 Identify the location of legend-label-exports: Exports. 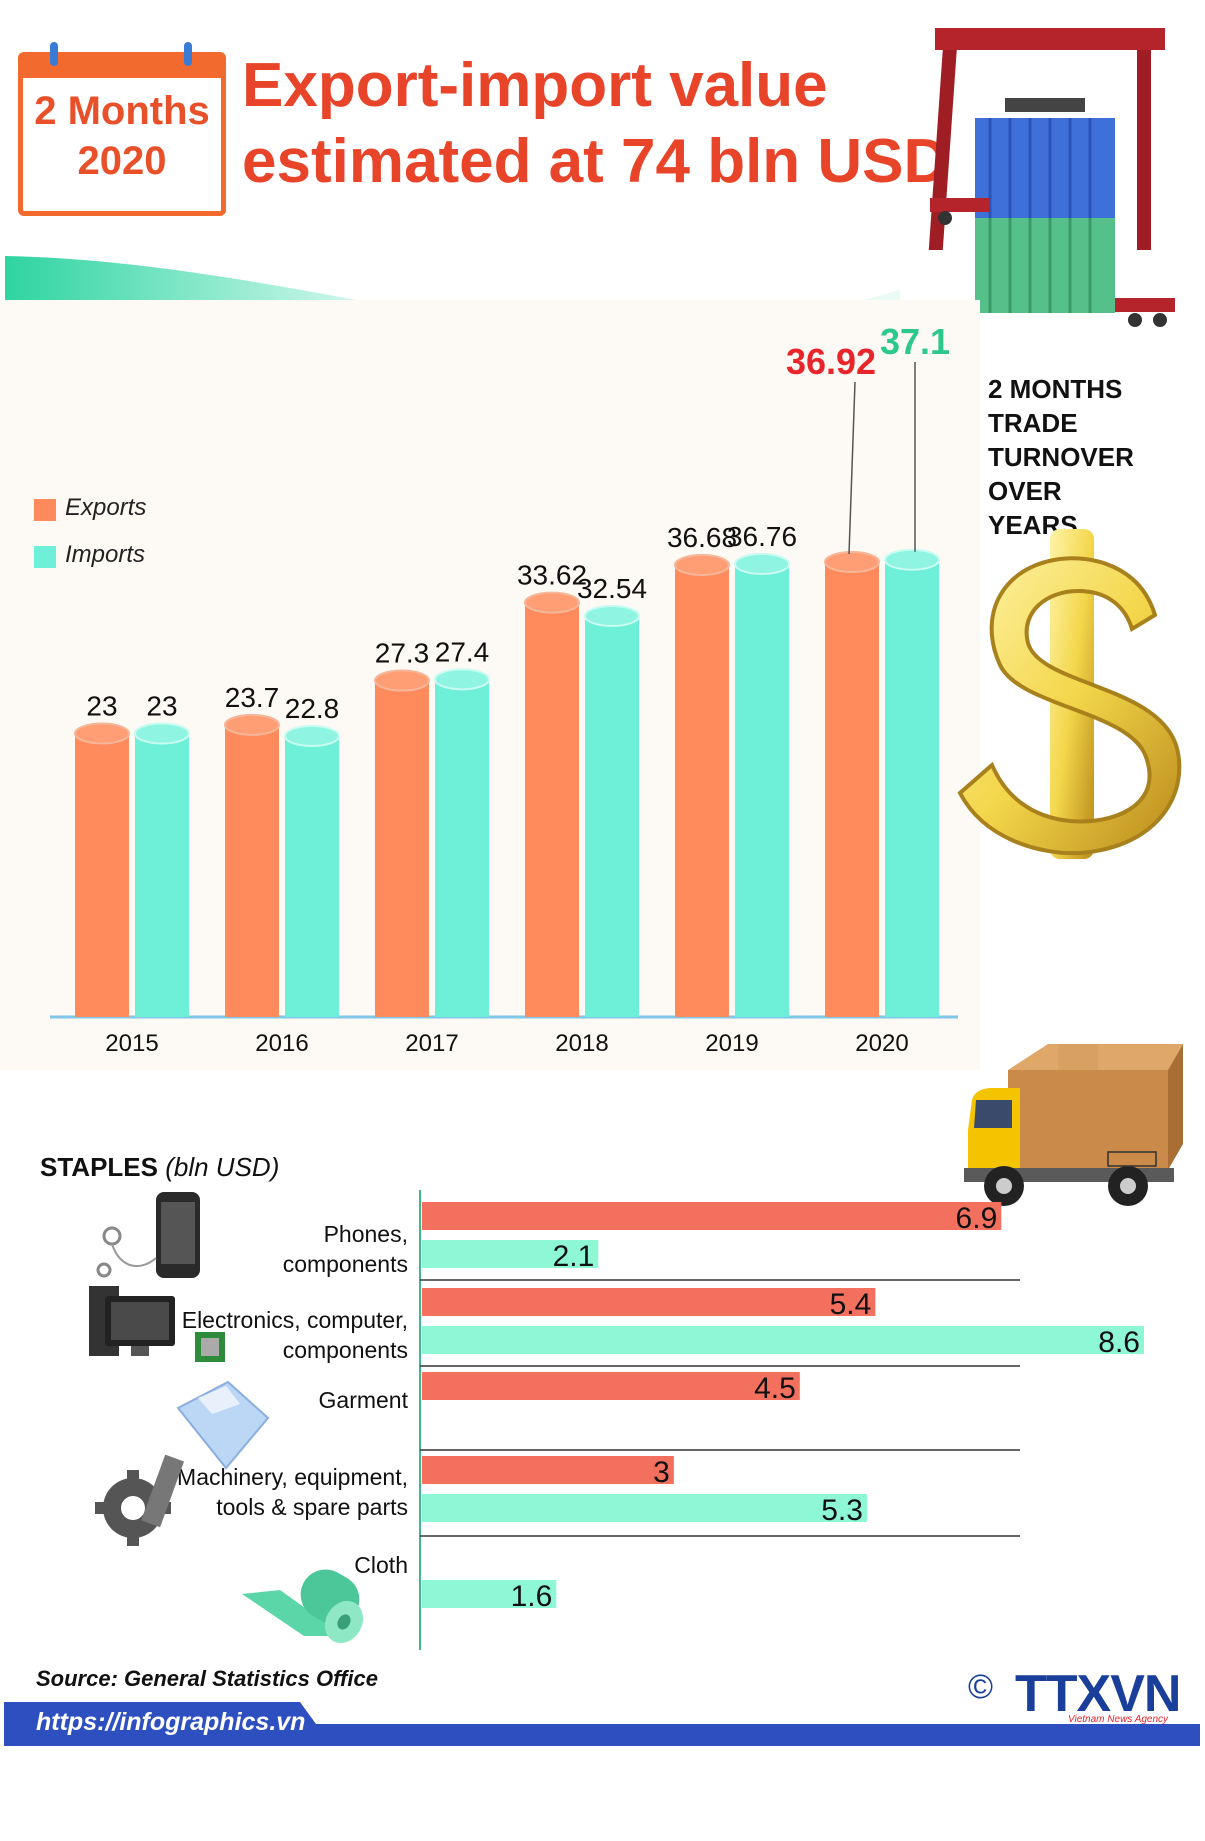
(106, 507).